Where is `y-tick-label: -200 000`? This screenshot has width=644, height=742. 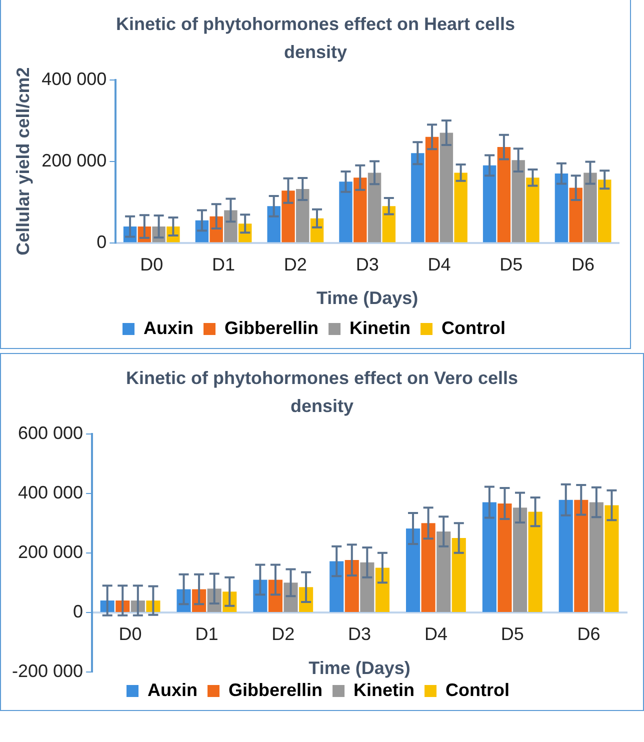
y-tick-label: -200 000 is located at coordinates (48, 670).